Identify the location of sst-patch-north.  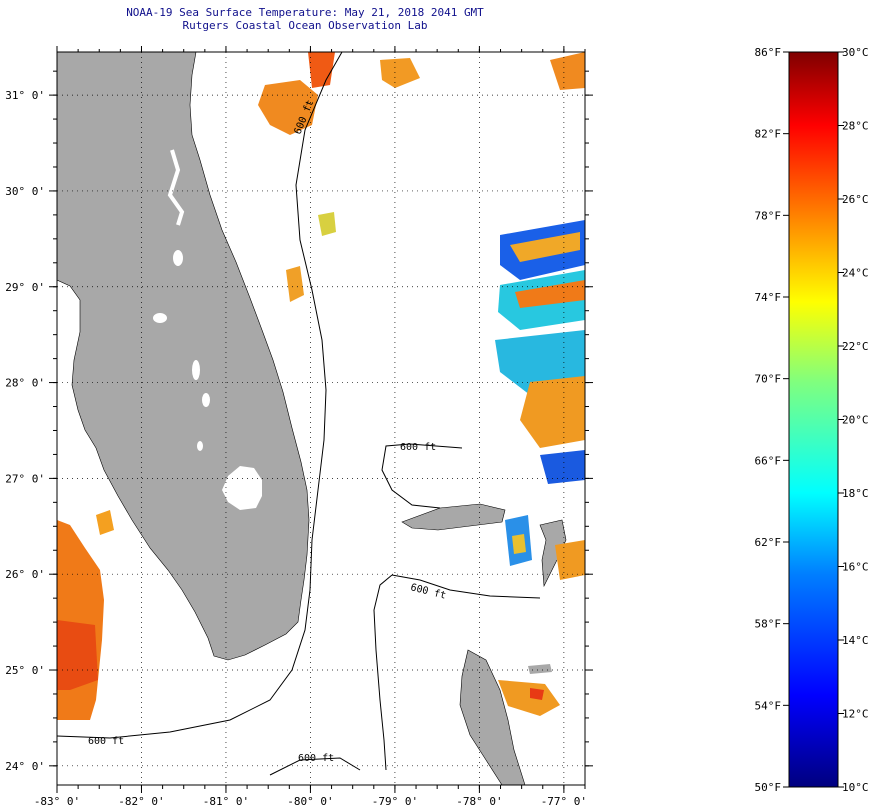
(288, 107).